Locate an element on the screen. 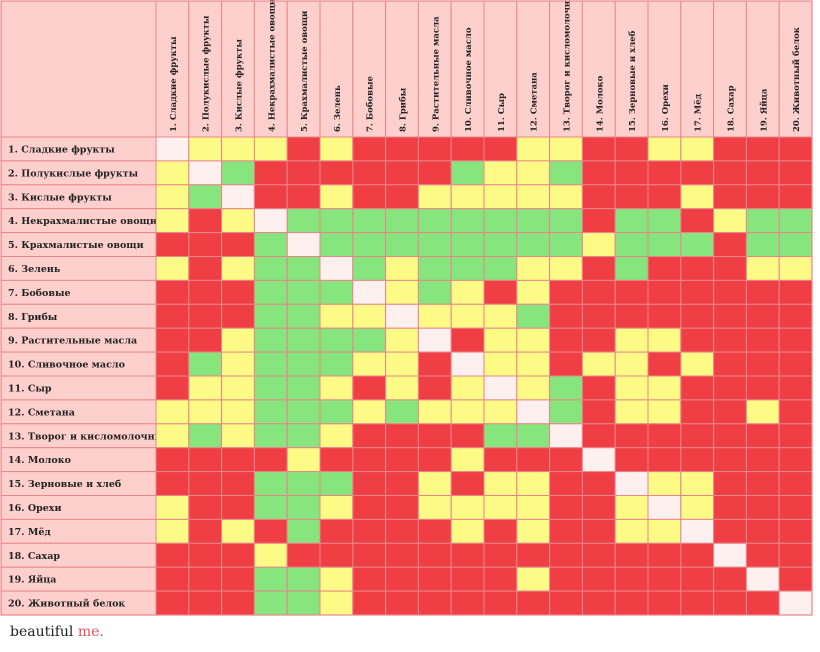 This screenshot has height=652, width=820. column-label: 5. Крахмалистые овощи is located at coordinates (305, 71).